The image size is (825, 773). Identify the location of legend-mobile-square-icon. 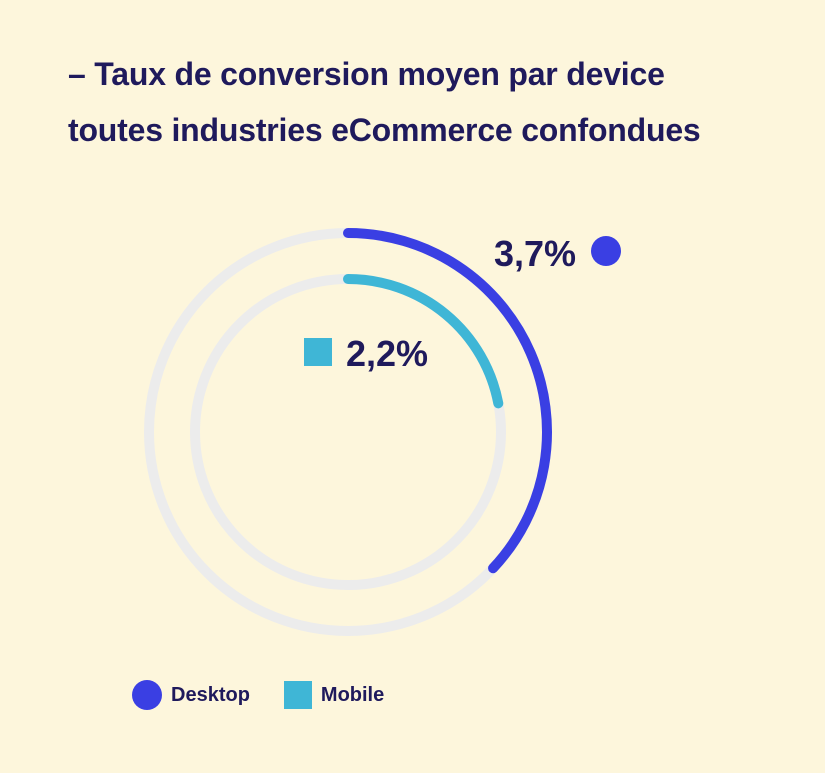
(297, 695).